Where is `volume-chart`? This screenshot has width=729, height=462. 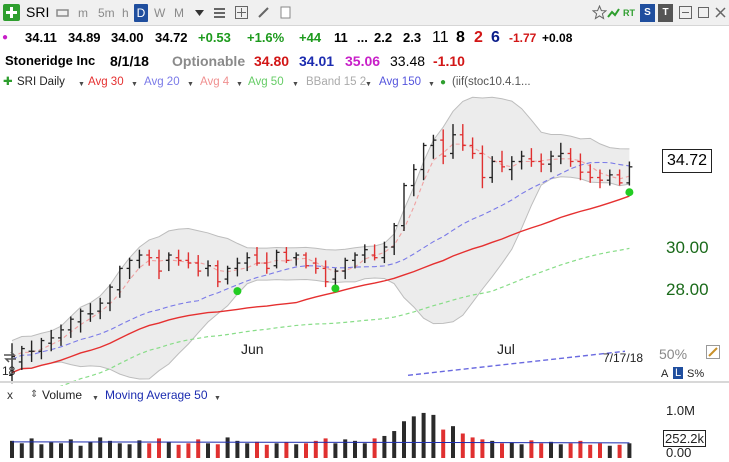
volume-chart is located at coordinates (364, 433).